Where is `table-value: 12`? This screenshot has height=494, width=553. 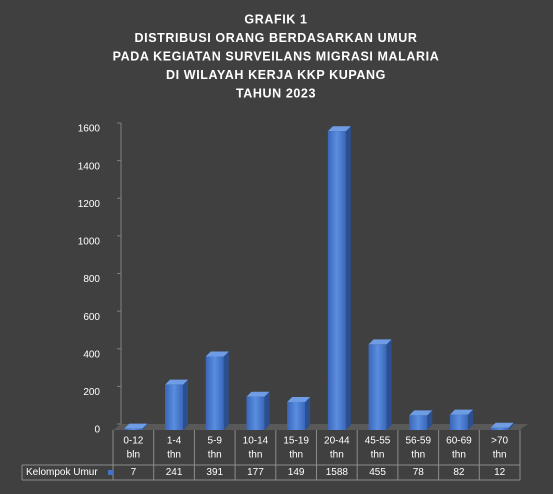 table-value: 12 is located at coordinates (500, 472).